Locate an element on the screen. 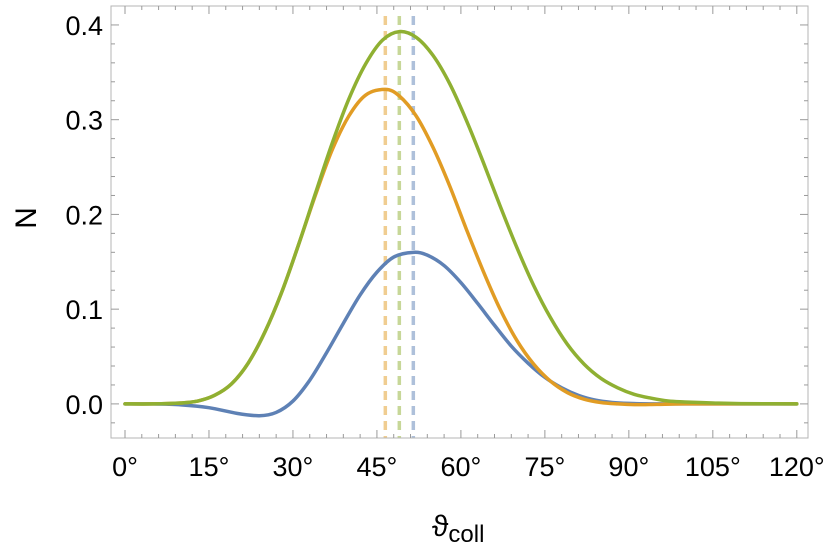 The height and width of the screenshot is (548, 830). x-tick-labels: 0° 15° 30° 45° 60° 75° 90° 105° 120° is located at coordinates (468, 467).